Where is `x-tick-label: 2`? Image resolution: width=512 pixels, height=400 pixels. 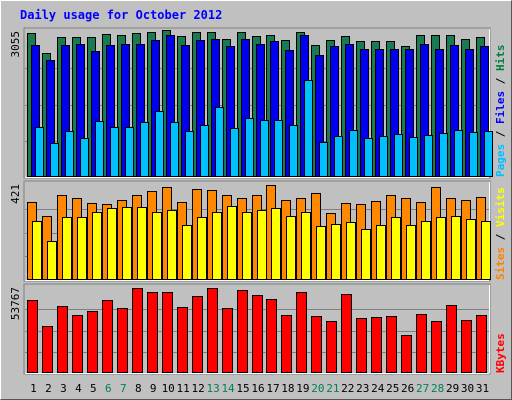
x-tick-label: 2 is located at coordinates (48, 388).